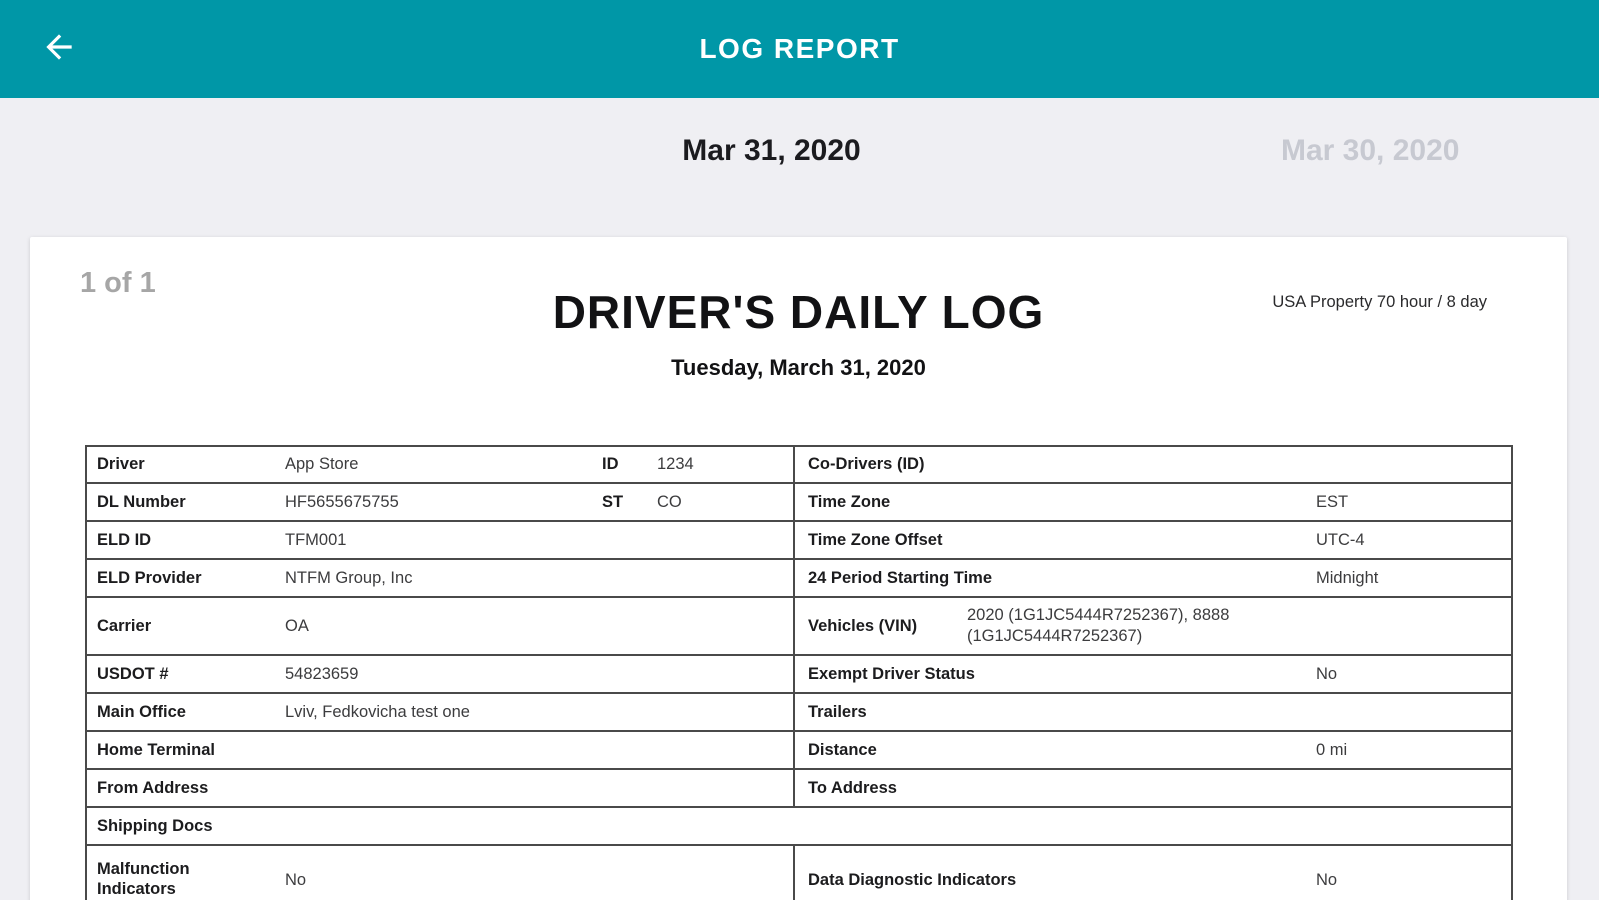 The height and width of the screenshot is (900, 1599). What do you see at coordinates (141, 501) in the screenshot?
I see `field-label: DL Number` at bounding box center [141, 501].